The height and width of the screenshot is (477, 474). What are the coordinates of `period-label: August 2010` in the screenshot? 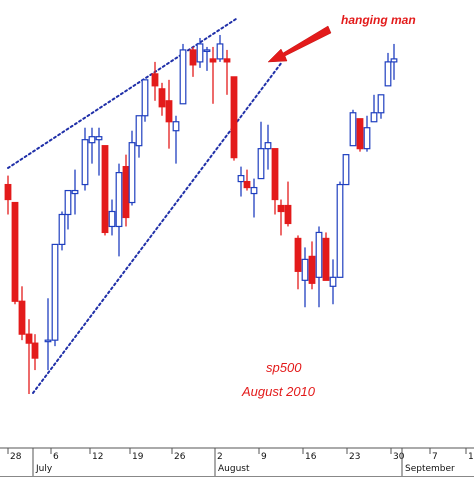 It's located at (278, 391).